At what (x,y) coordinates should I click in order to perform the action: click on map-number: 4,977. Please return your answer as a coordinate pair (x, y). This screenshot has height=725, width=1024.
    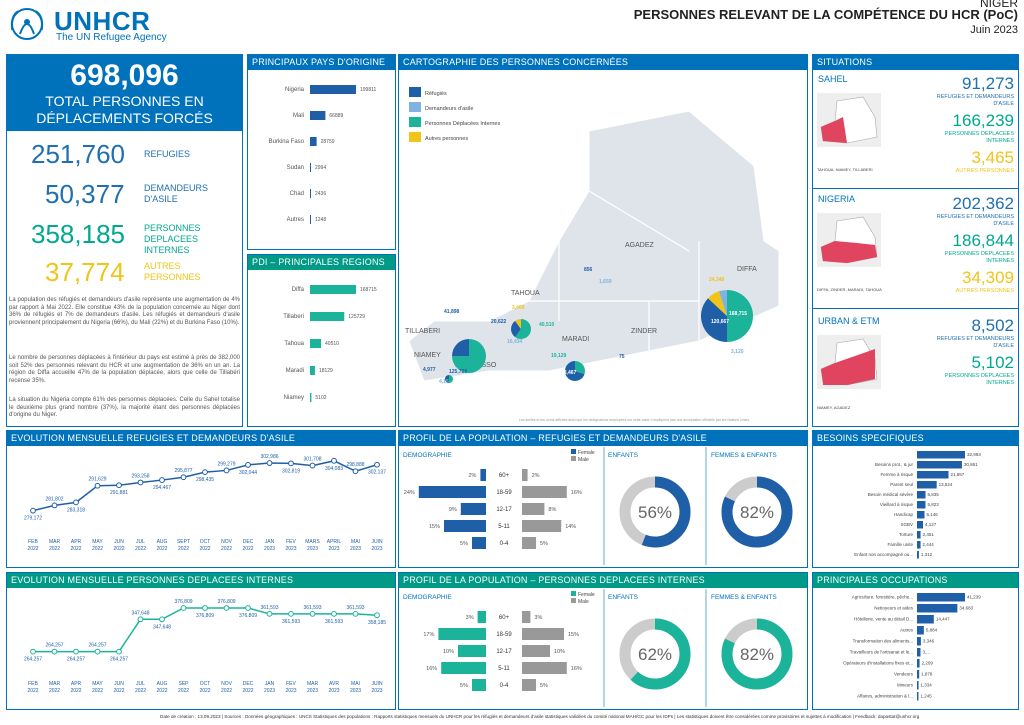
    Looking at the image, I should click on (429, 370).